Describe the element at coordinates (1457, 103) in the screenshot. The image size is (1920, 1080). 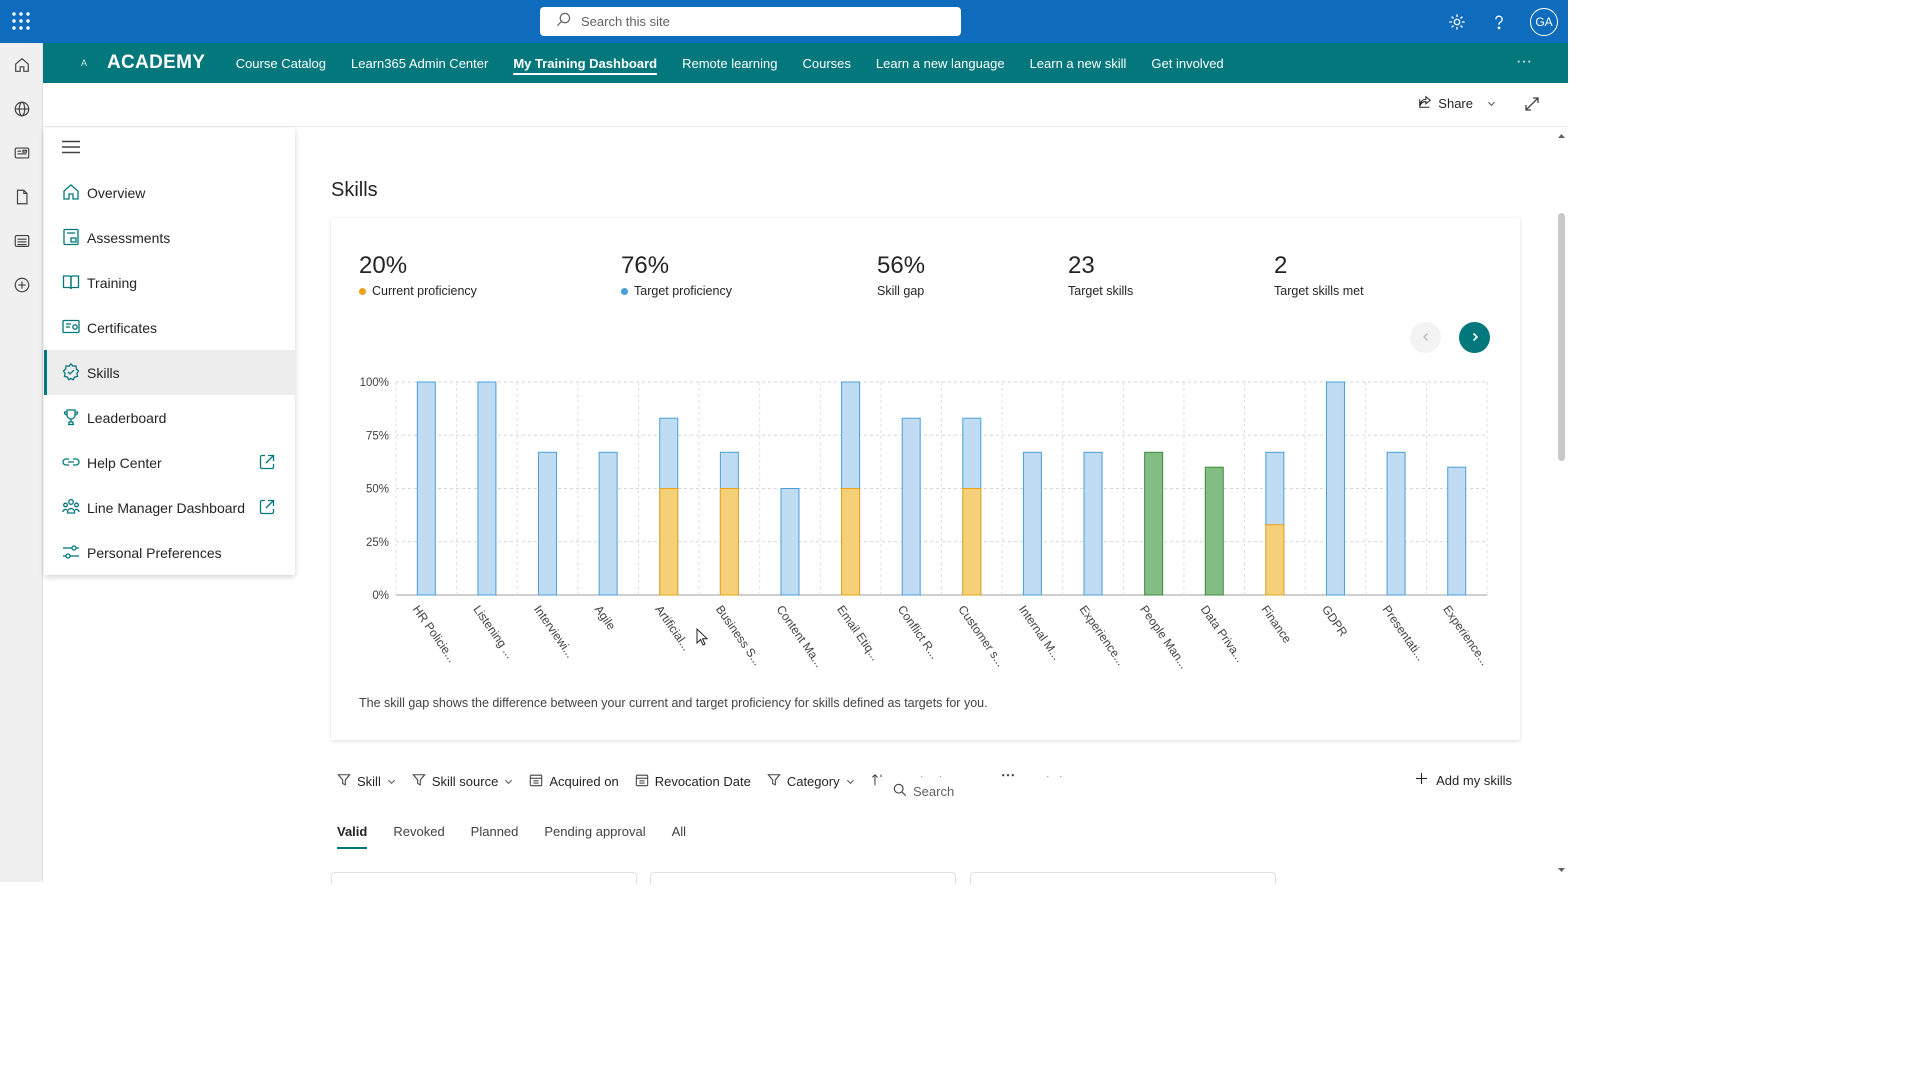
I see `share-button: Share` at that location.